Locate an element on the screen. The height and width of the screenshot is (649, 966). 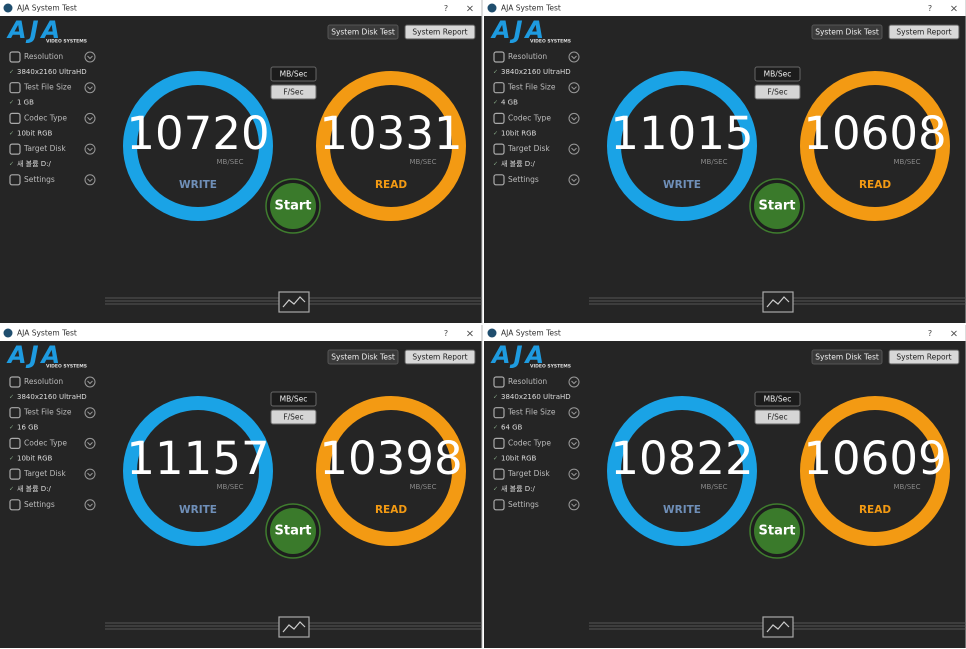
unit-toggle-label: MB/Sec is located at coordinates (294, 74).